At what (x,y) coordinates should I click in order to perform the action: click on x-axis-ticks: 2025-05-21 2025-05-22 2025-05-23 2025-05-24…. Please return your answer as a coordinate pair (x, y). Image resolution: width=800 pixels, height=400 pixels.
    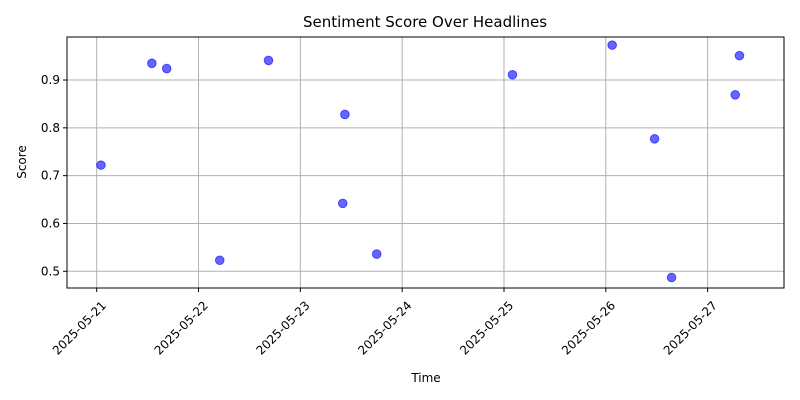
    Looking at the image, I should click on (385, 323).